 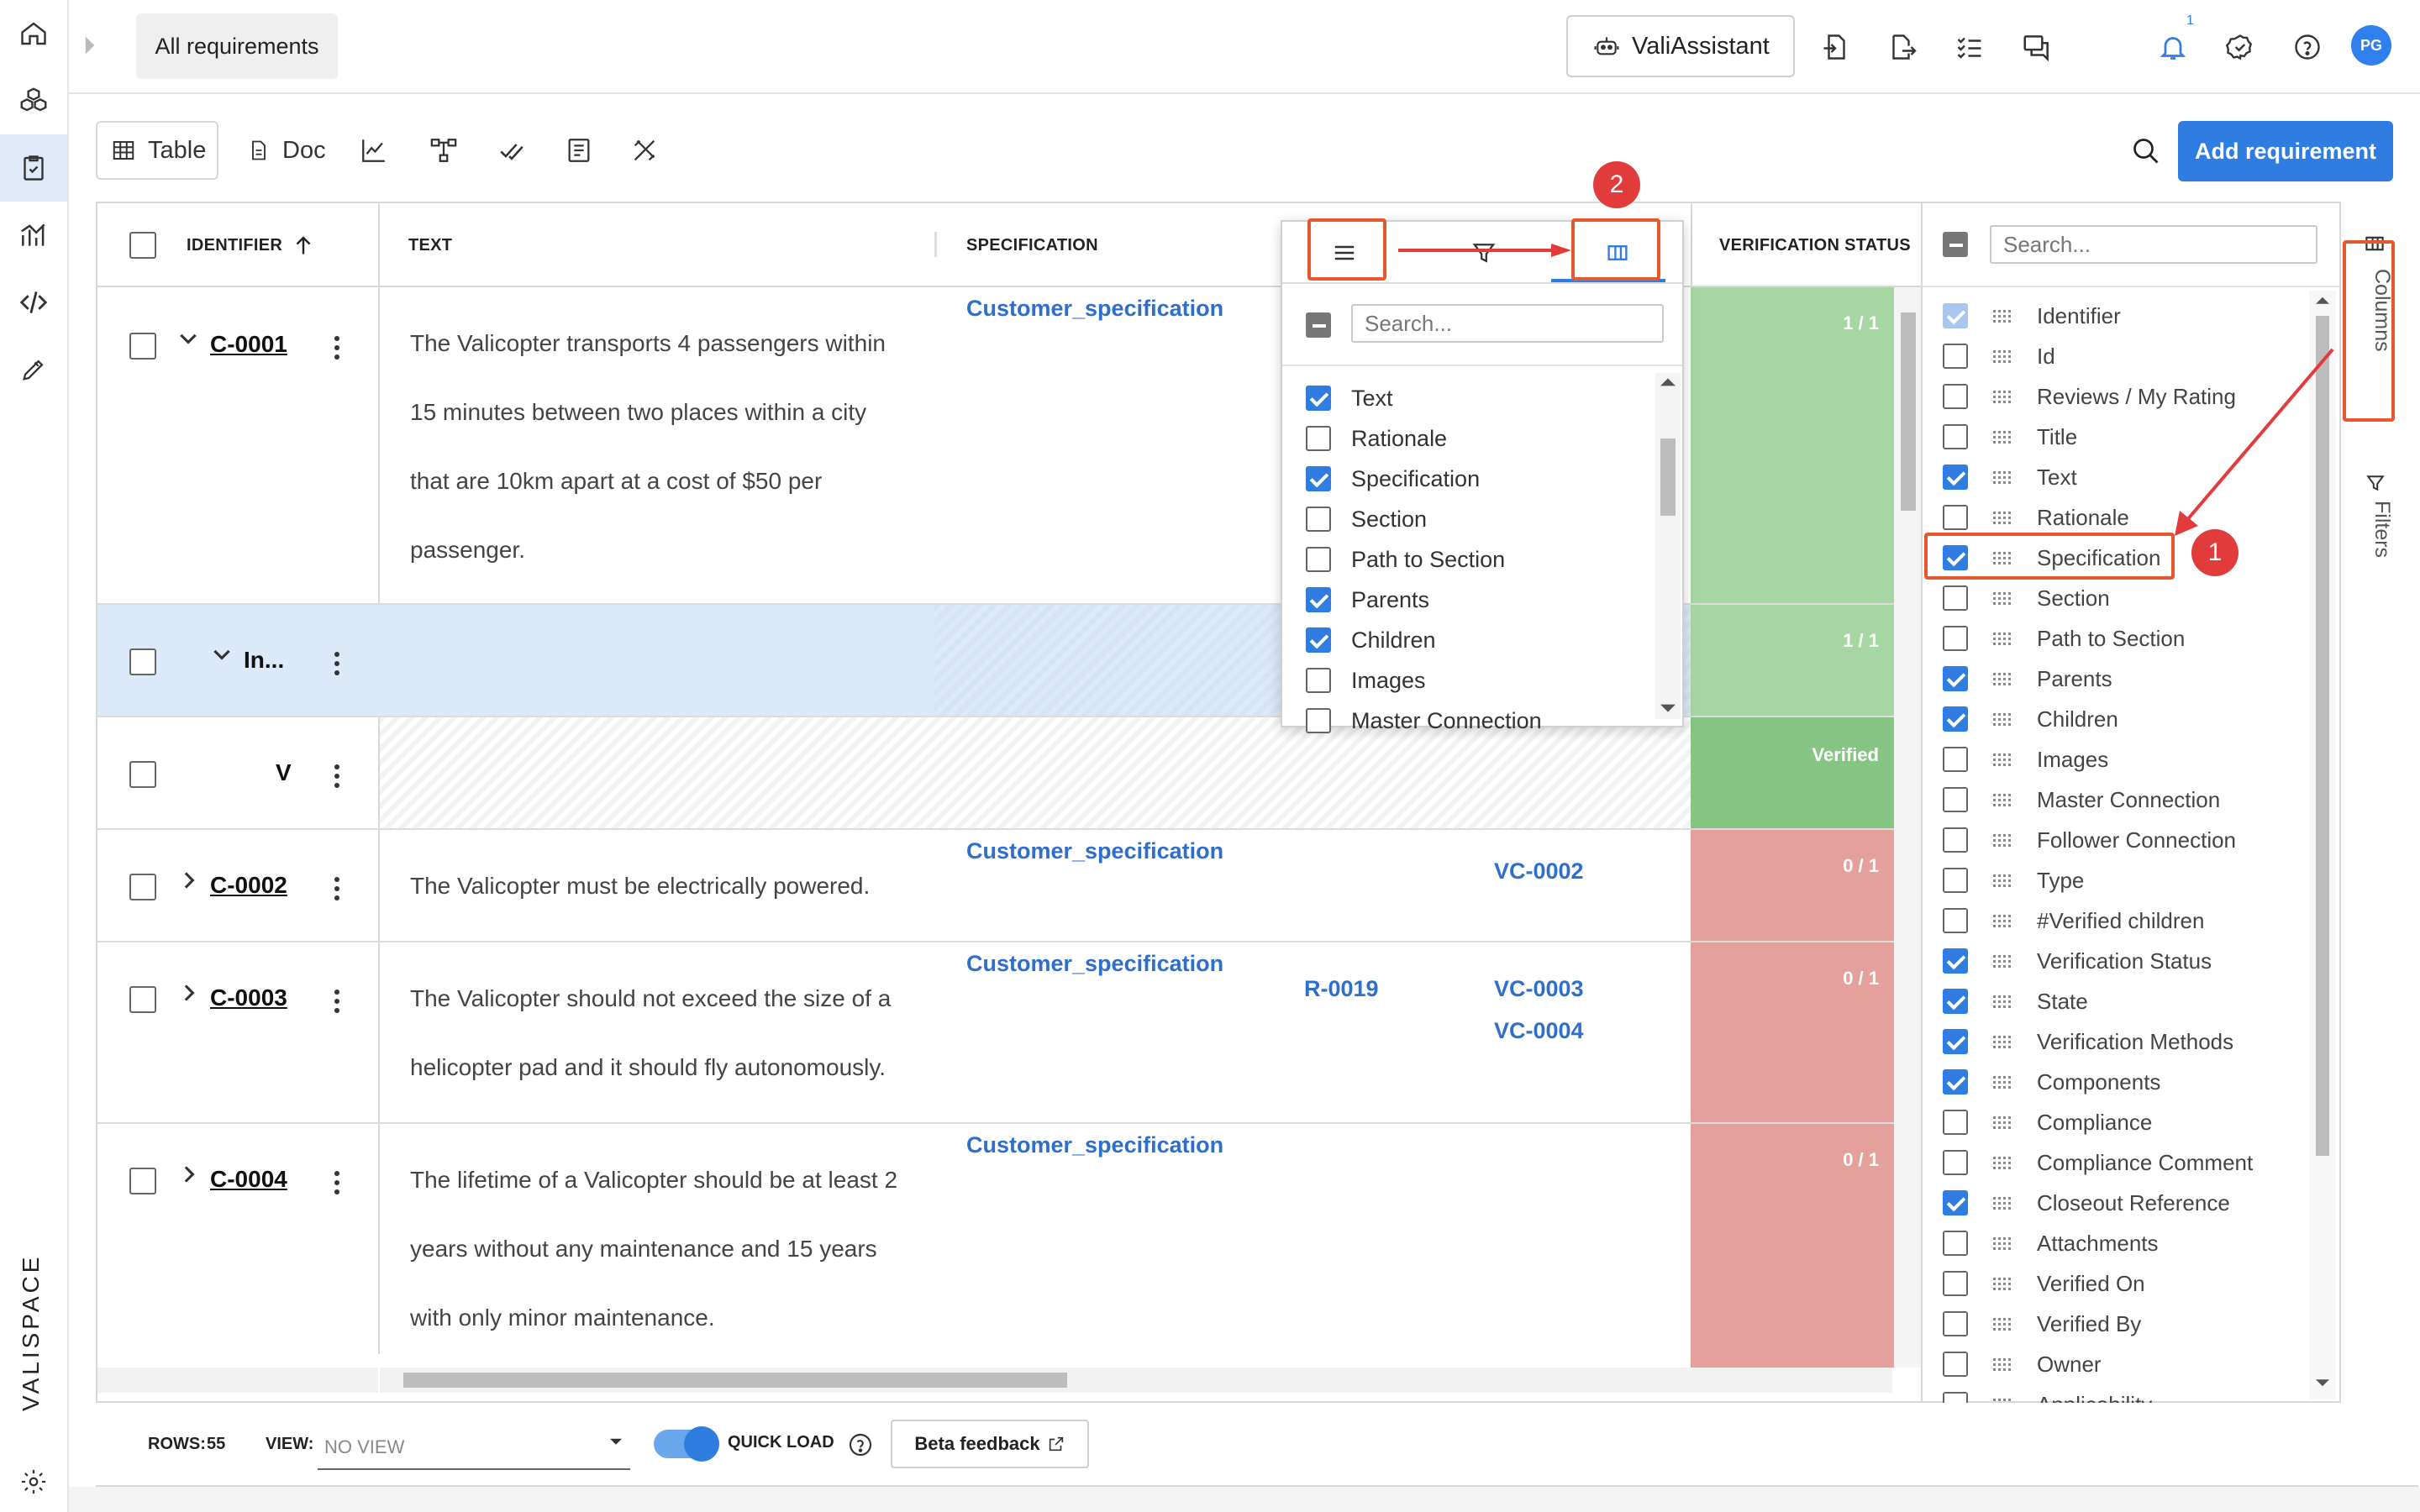 I want to click on bell-icon, so click(x=2172, y=47).